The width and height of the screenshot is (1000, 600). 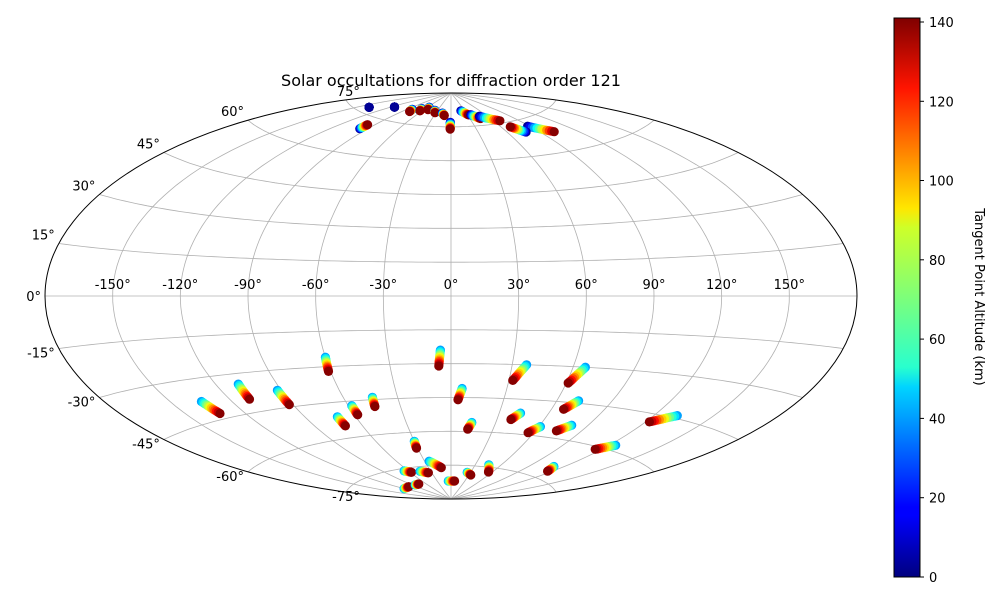 What do you see at coordinates (43, 236) in the screenshot?
I see `lat-tick-label: 15°` at bounding box center [43, 236].